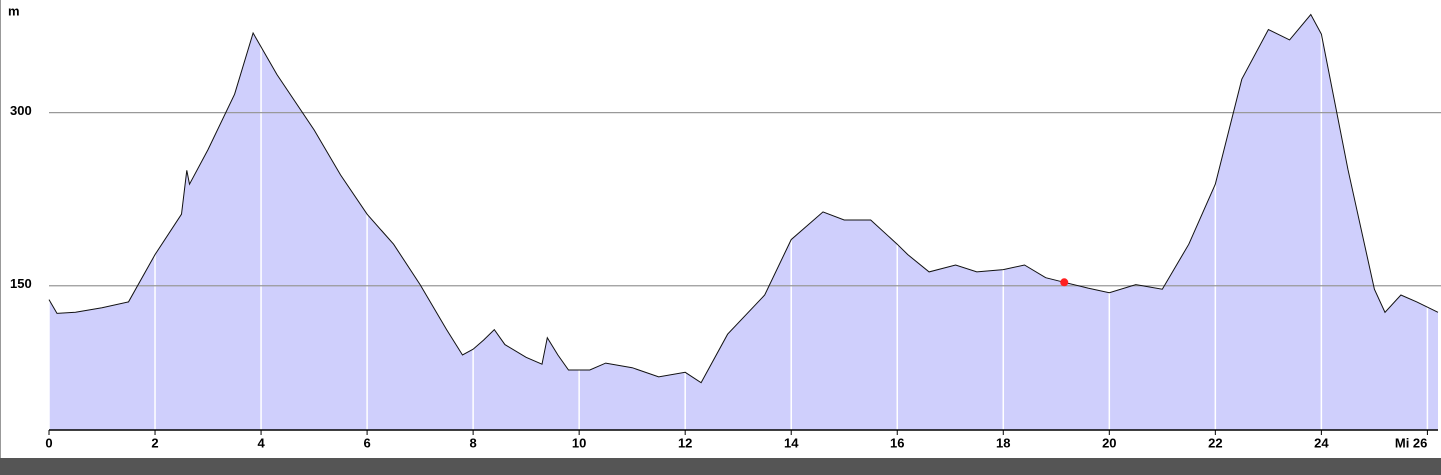 Image resolution: width=1441 pixels, height=475 pixels. Describe the element at coordinates (579, 442) in the screenshot. I see `x-tick-label: 10` at that location.